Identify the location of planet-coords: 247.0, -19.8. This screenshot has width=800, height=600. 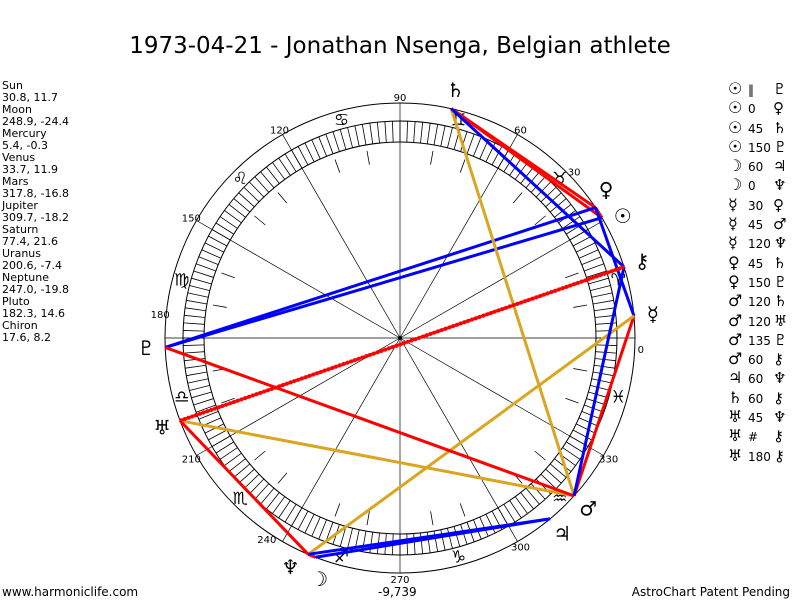
(35, 289).